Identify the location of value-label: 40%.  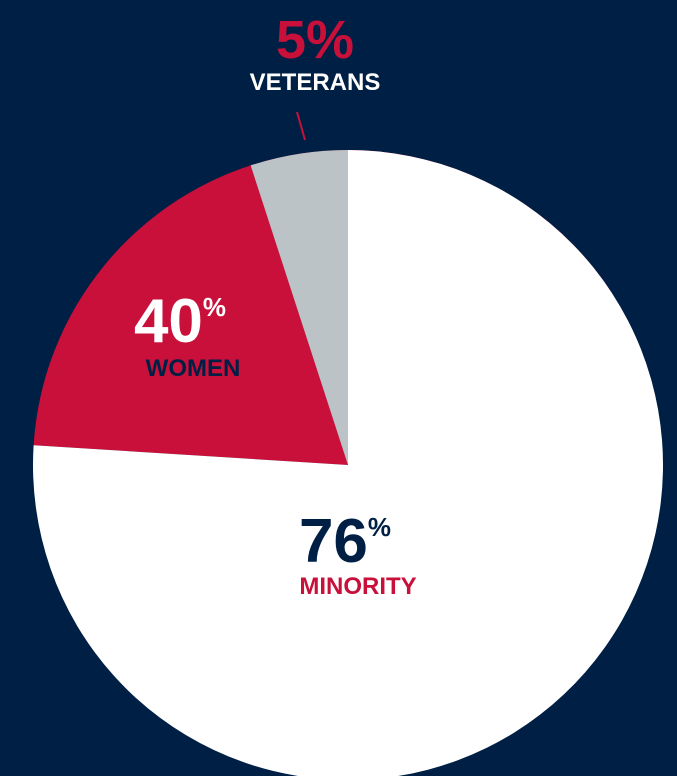
(180, 321).